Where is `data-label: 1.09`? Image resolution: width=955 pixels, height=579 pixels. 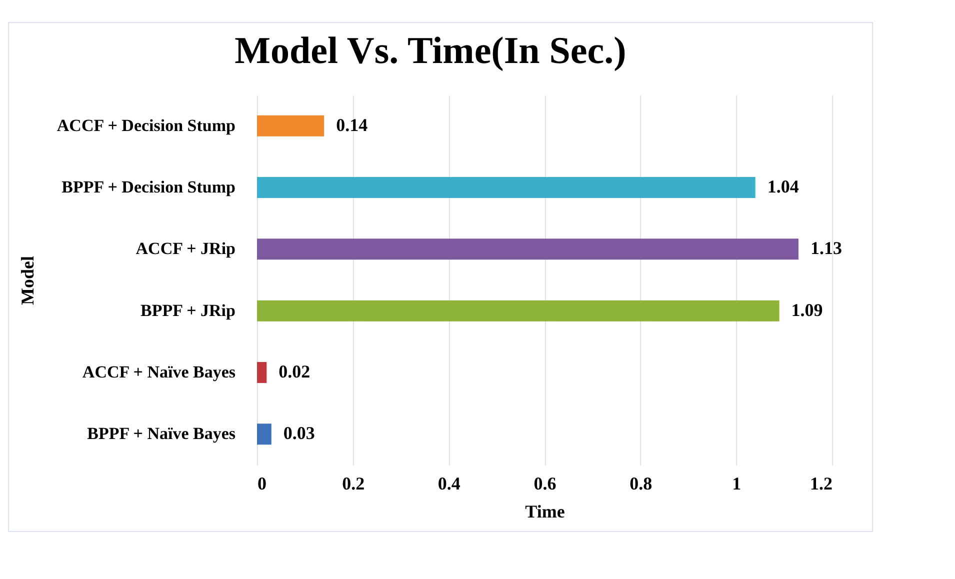
data-label: 1.09 is located at coordinates (807, 310).